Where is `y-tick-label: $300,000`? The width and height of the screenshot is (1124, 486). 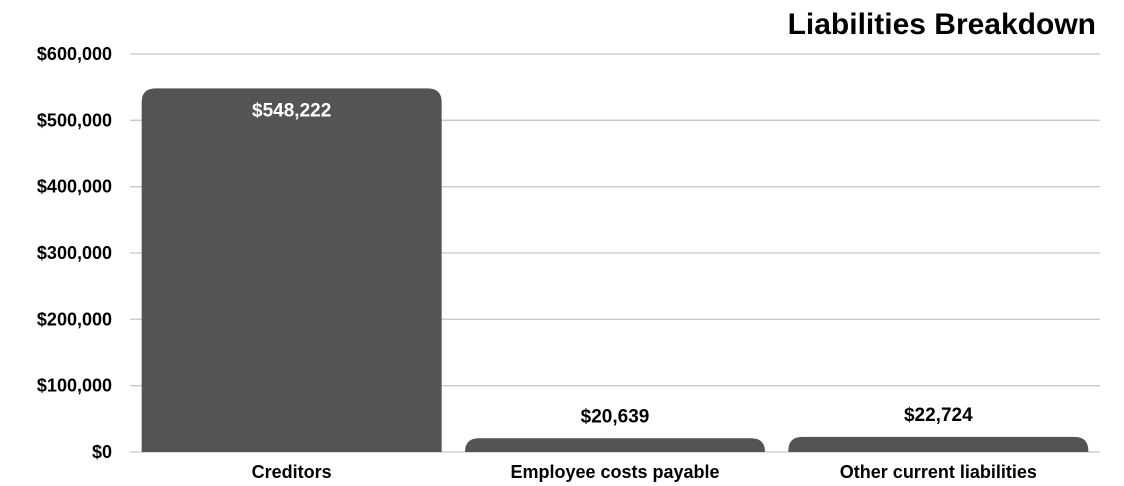
y-tick-label: $300,000 is located at coordinates (74, 253).